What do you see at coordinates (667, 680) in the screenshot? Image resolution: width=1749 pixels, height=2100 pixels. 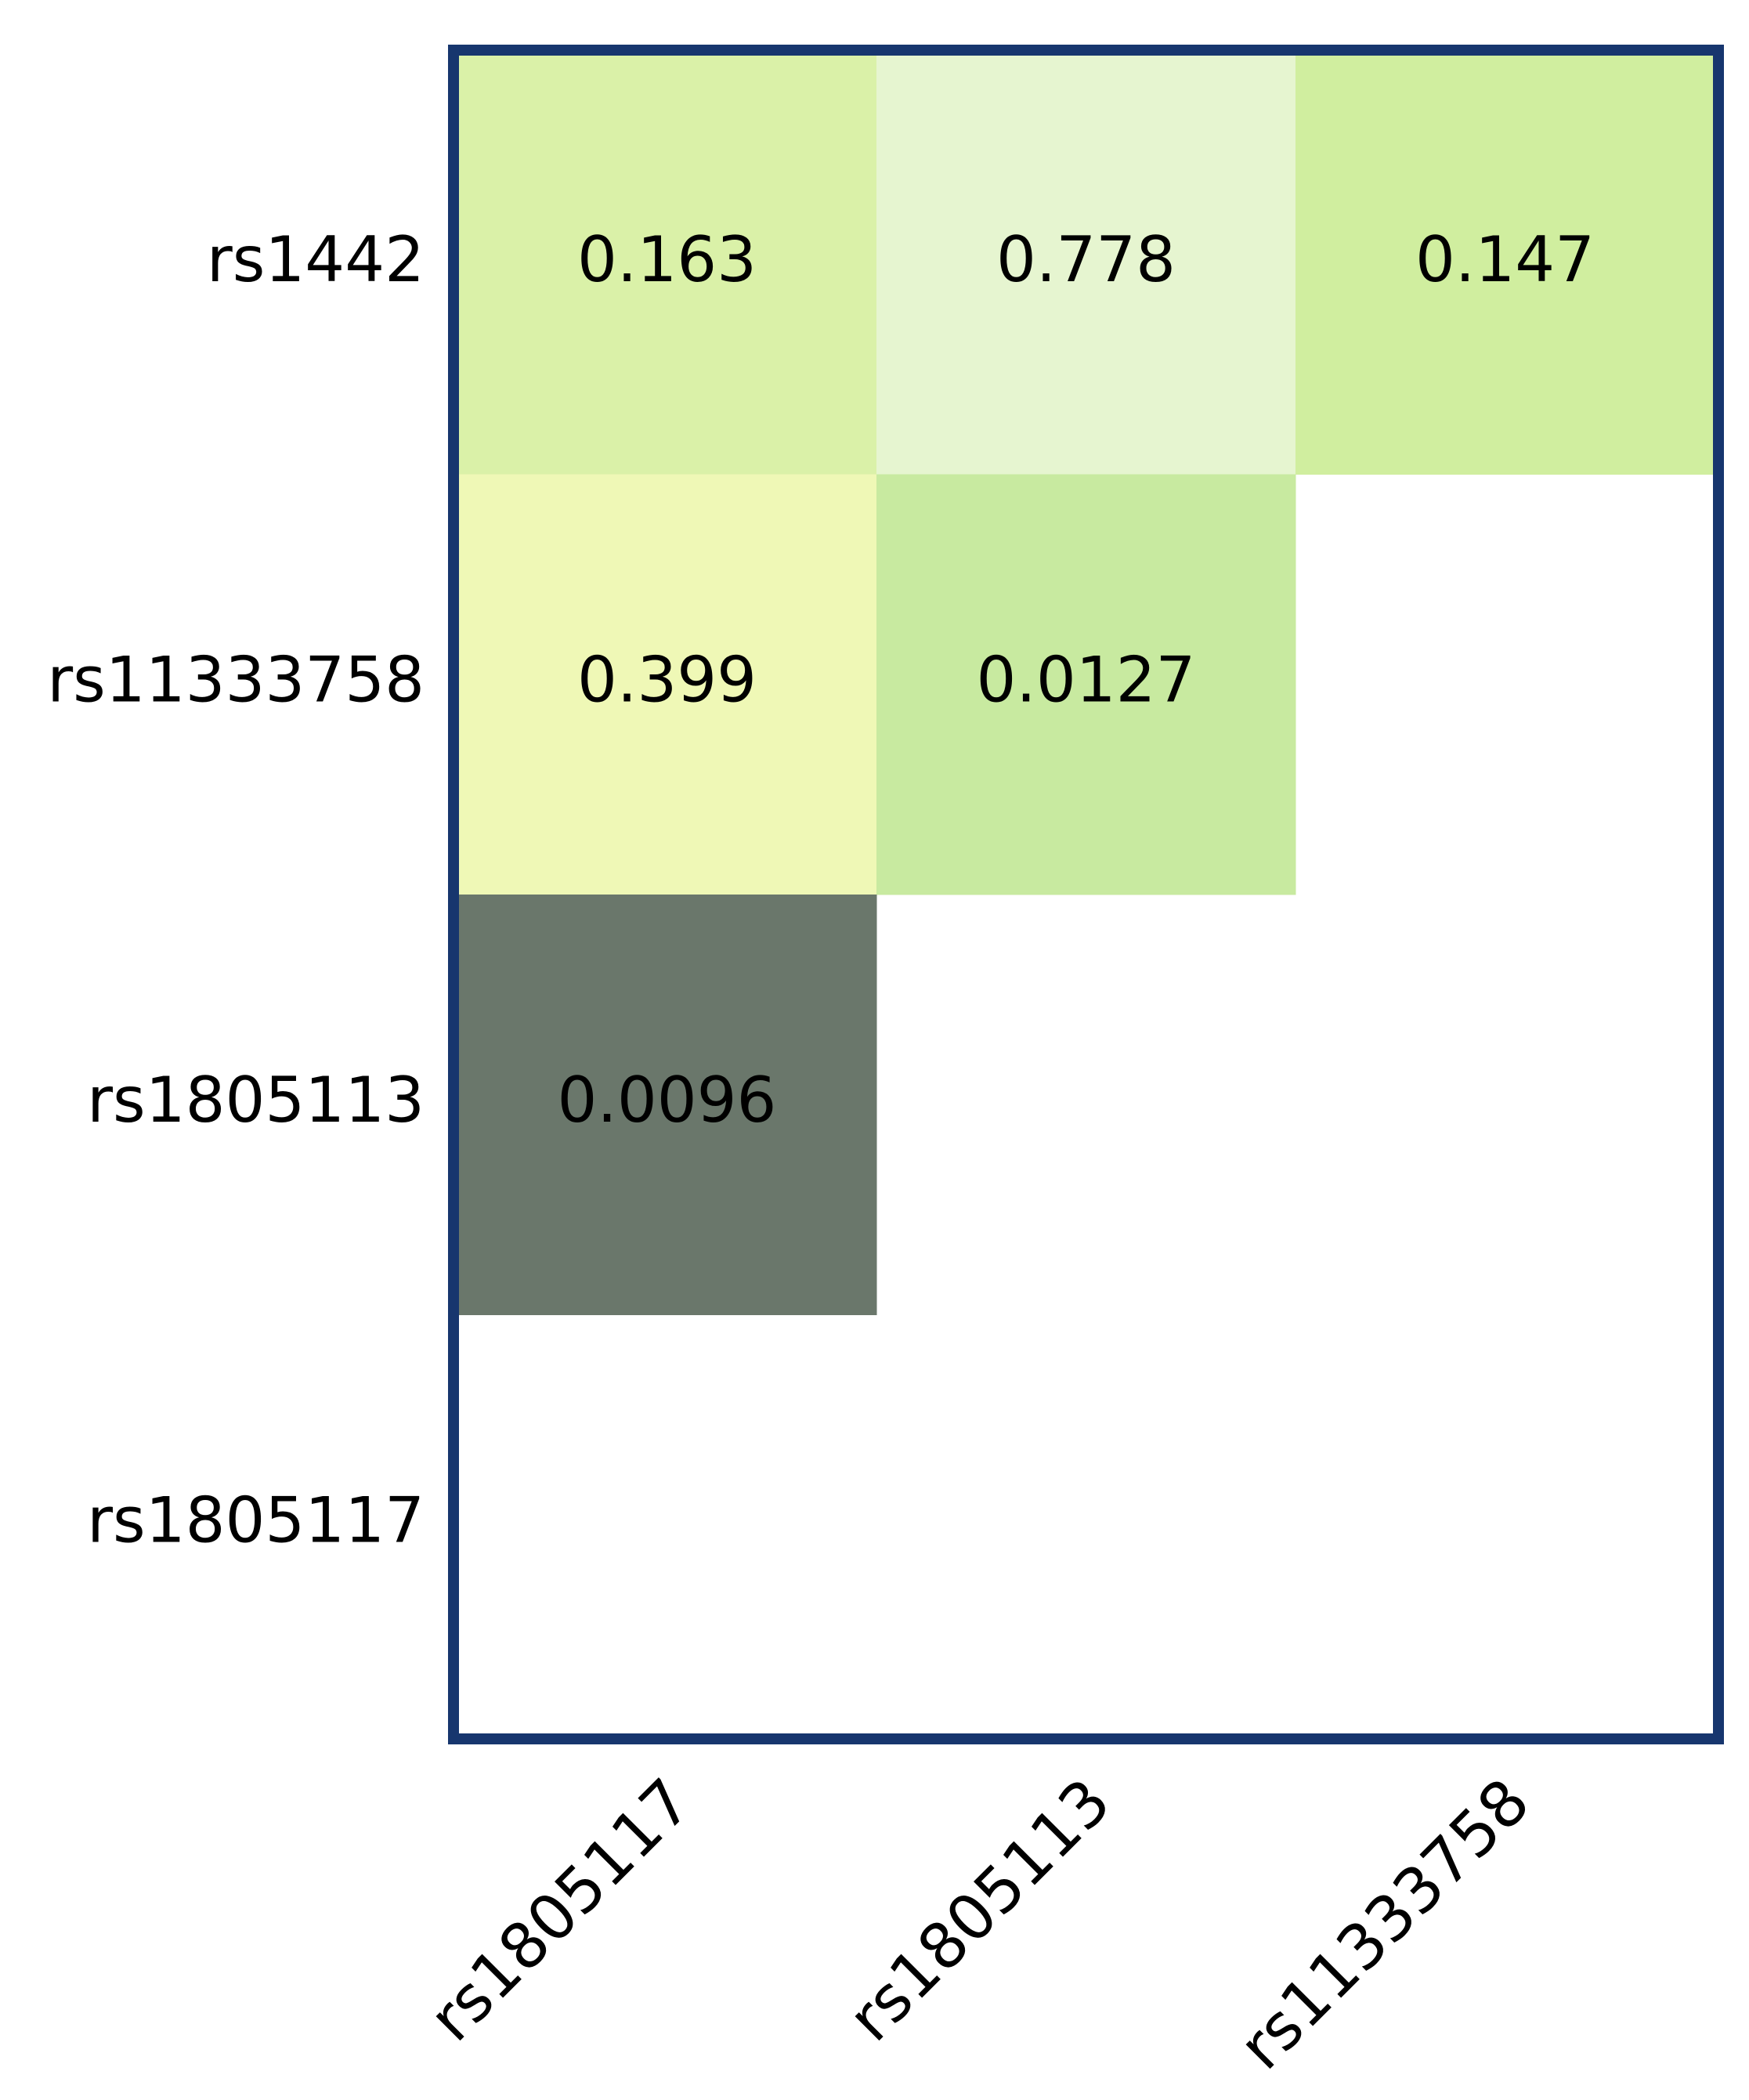 I see `cell-label: 0.399` at bounding box center [667, 680].